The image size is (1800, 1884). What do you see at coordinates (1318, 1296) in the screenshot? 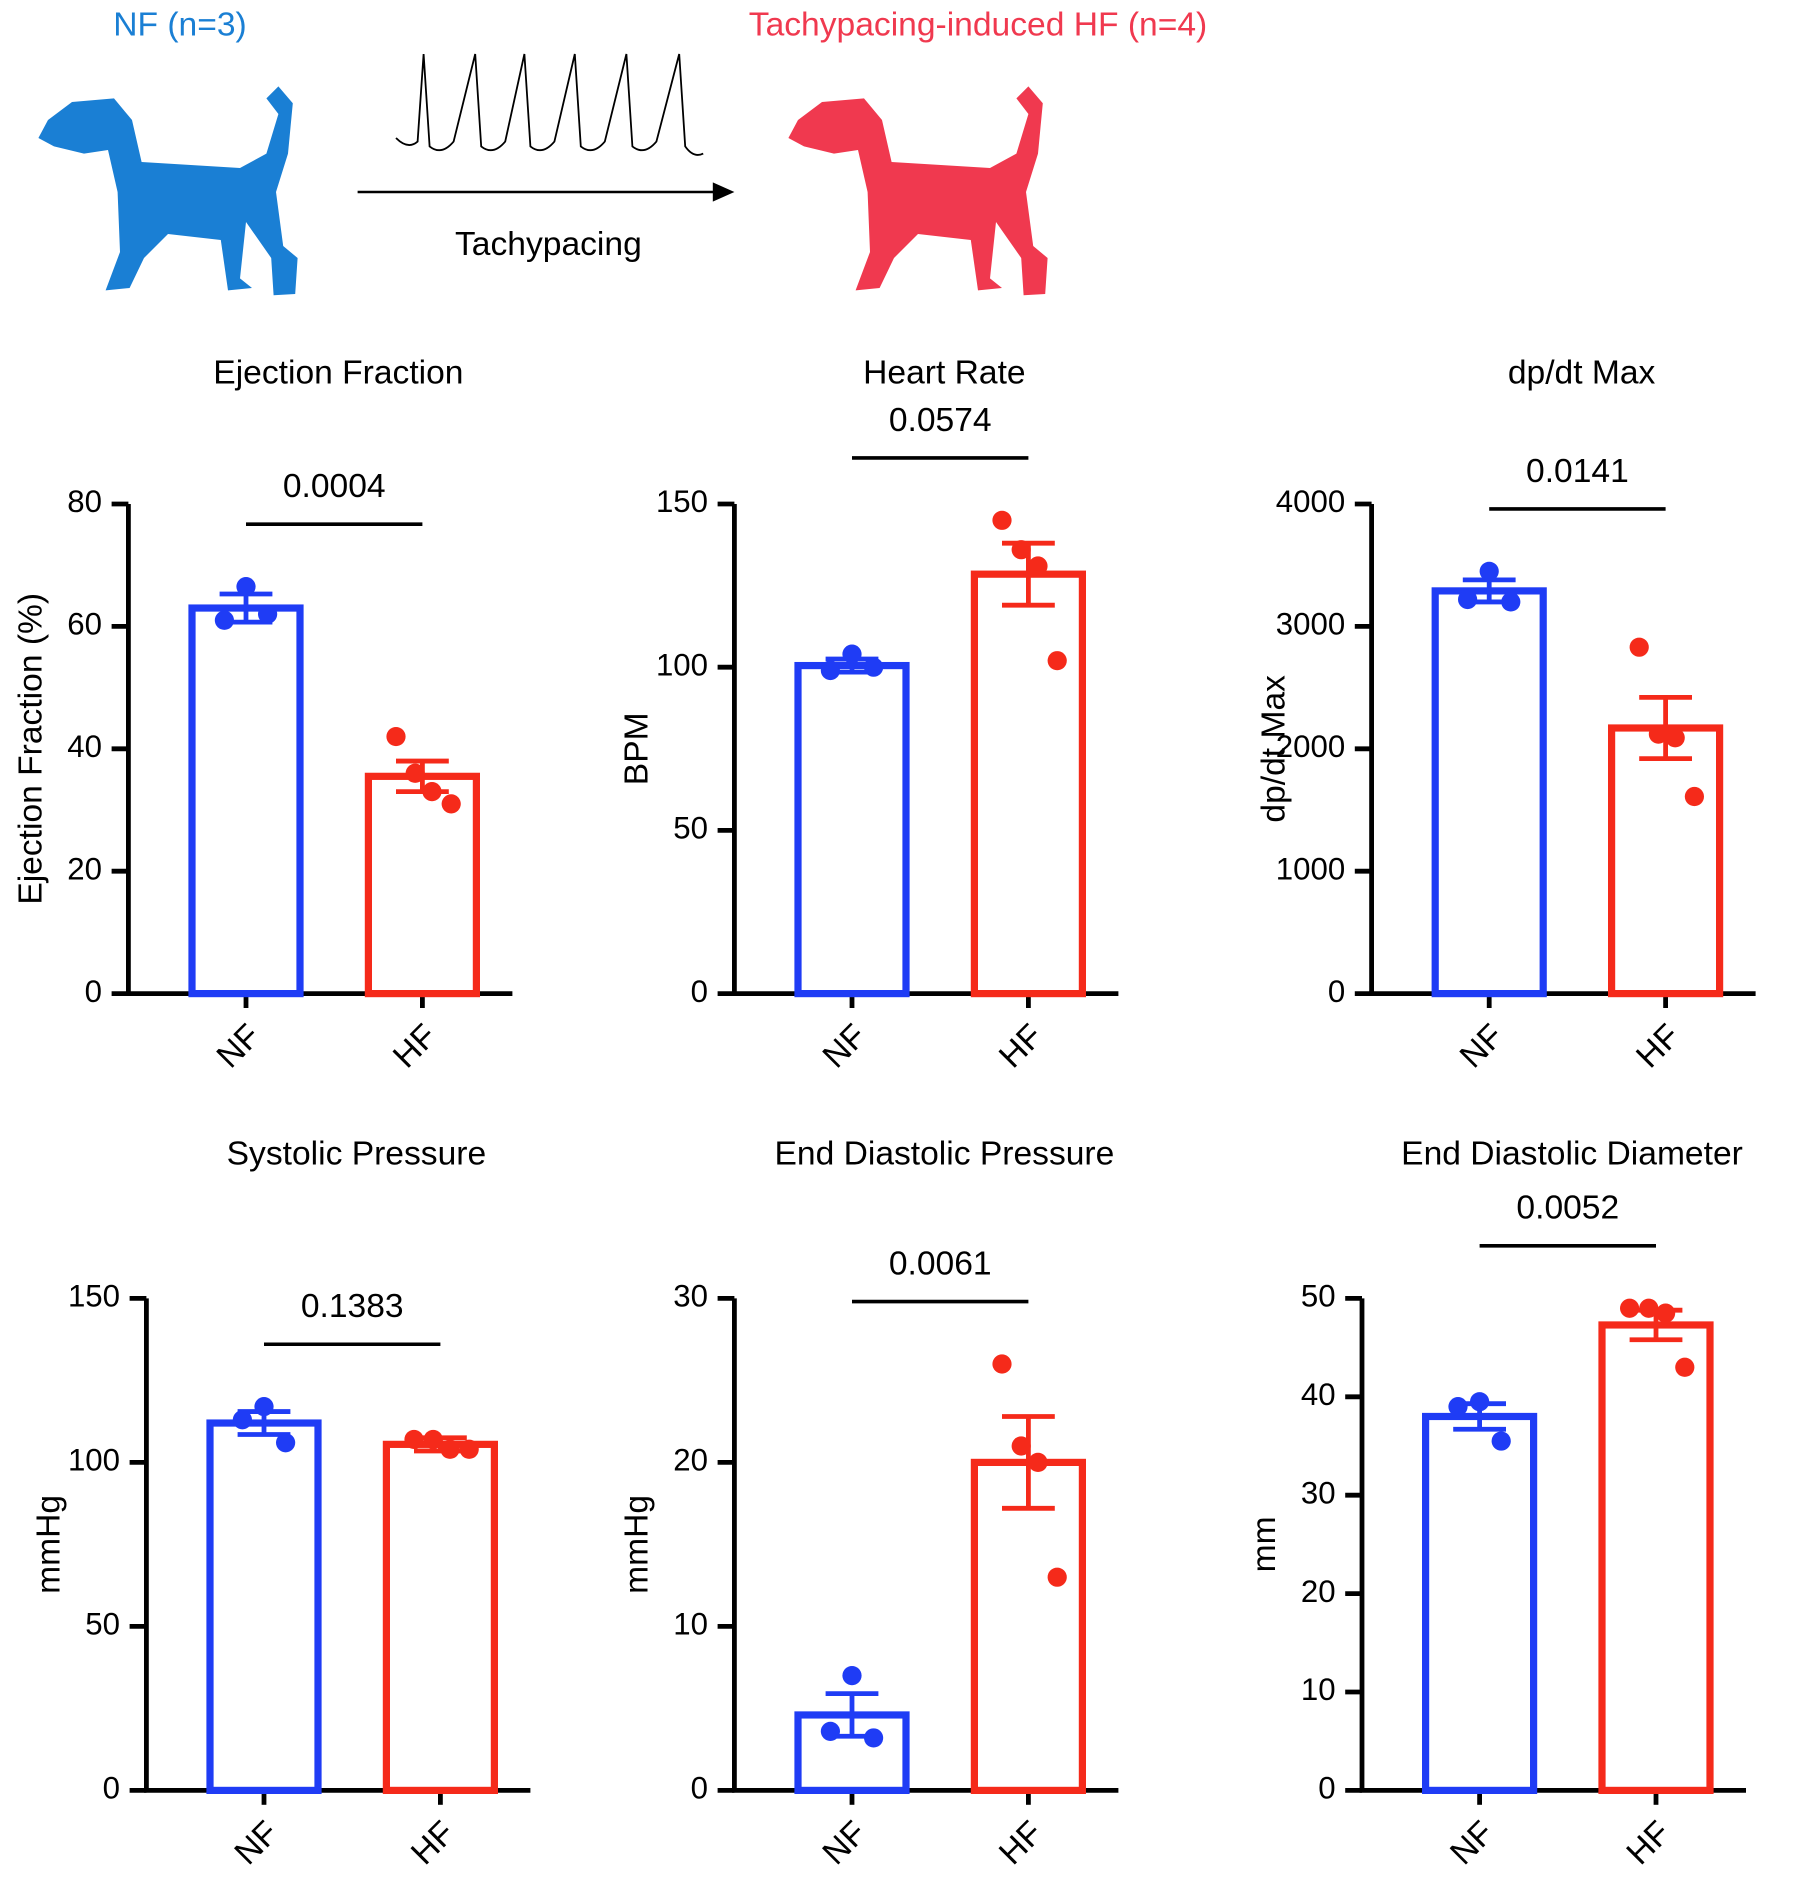
I see `y-tick-label: 50` at bounding box center [1318, 1296].